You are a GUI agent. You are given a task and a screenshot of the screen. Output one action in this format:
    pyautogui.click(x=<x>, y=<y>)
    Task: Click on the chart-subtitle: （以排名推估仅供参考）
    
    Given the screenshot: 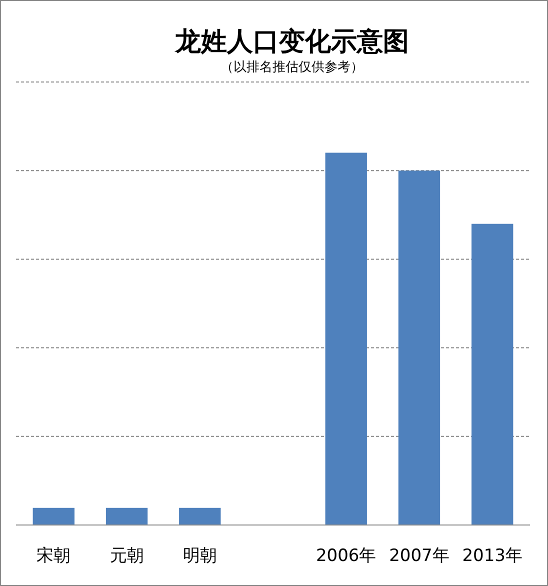 What is the action you would take?
    pyautogui.click(x=292, y=67)
    